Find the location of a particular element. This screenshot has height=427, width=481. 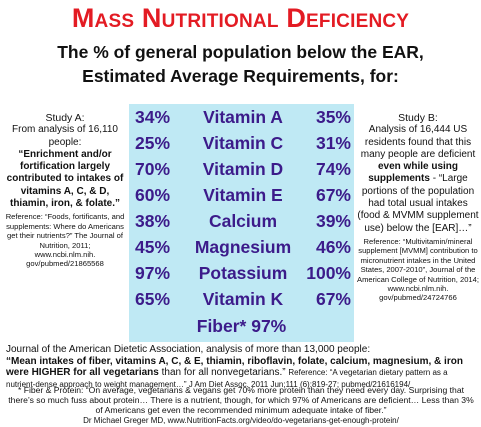

study-a-url: www.ncbi.nlm.nih. gov/pubmed/21865568 is located at coordinates (65, 259).